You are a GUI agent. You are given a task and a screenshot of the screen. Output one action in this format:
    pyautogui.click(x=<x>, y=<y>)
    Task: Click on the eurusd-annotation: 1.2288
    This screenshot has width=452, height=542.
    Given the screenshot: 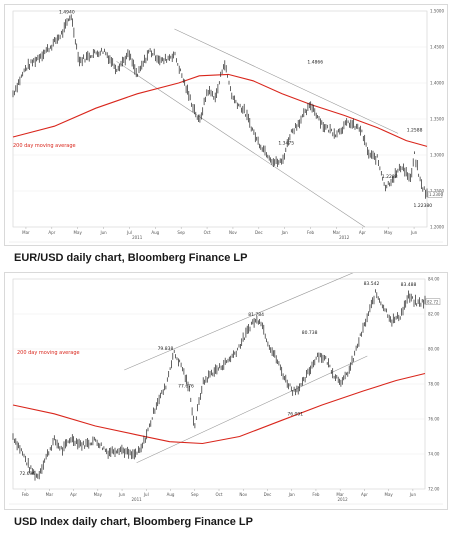 What is the action you would take?
    pyautogui.click(x=390, y=177)
    